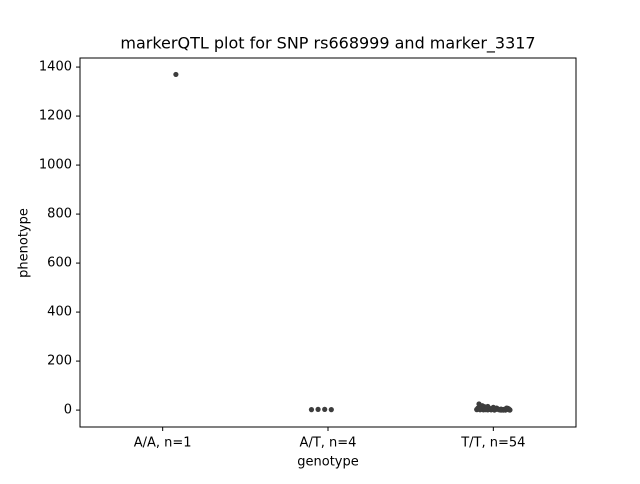 The height and width of the screenshot is (484, 640). Describe the element at coordinates (59, 312) in the screenshot. I see `y-tick-label: 400` at that location.